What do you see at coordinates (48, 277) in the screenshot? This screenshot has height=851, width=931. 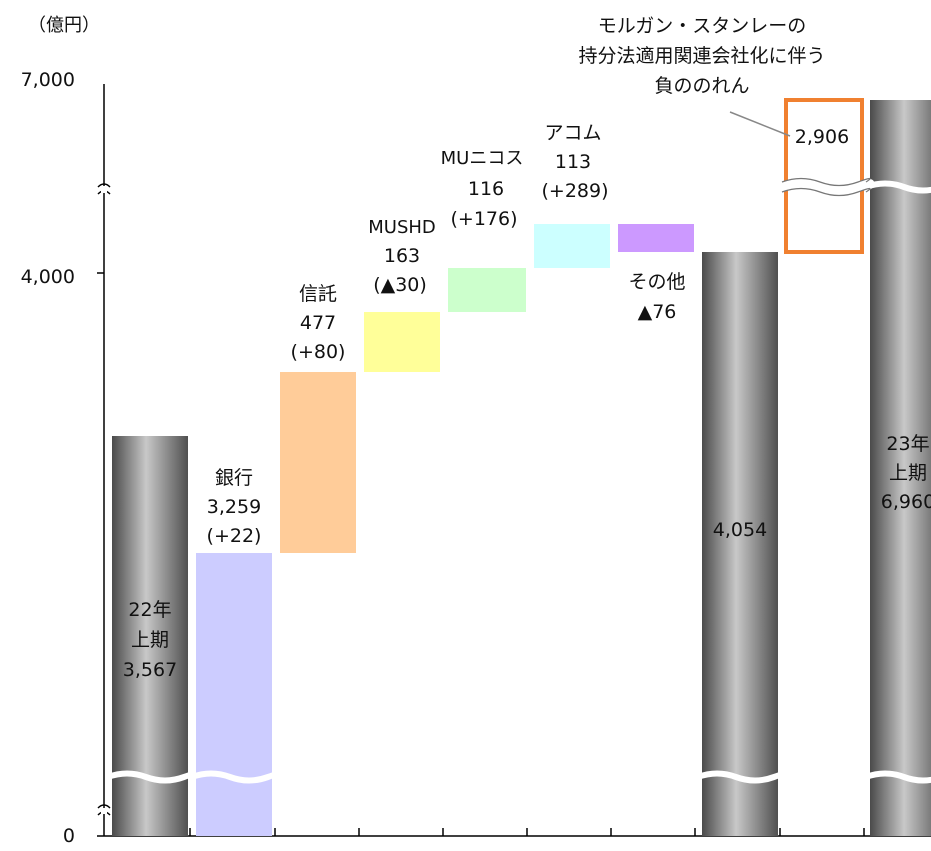 I see `y-tick-label: 4,000` at bounding box center [48, 277].